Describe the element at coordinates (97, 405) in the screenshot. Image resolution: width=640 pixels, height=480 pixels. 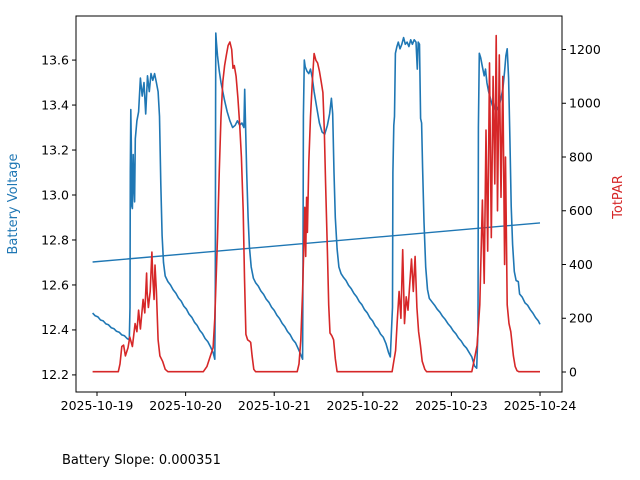
I see `x-tick-label: 2025-10-19` at that location.